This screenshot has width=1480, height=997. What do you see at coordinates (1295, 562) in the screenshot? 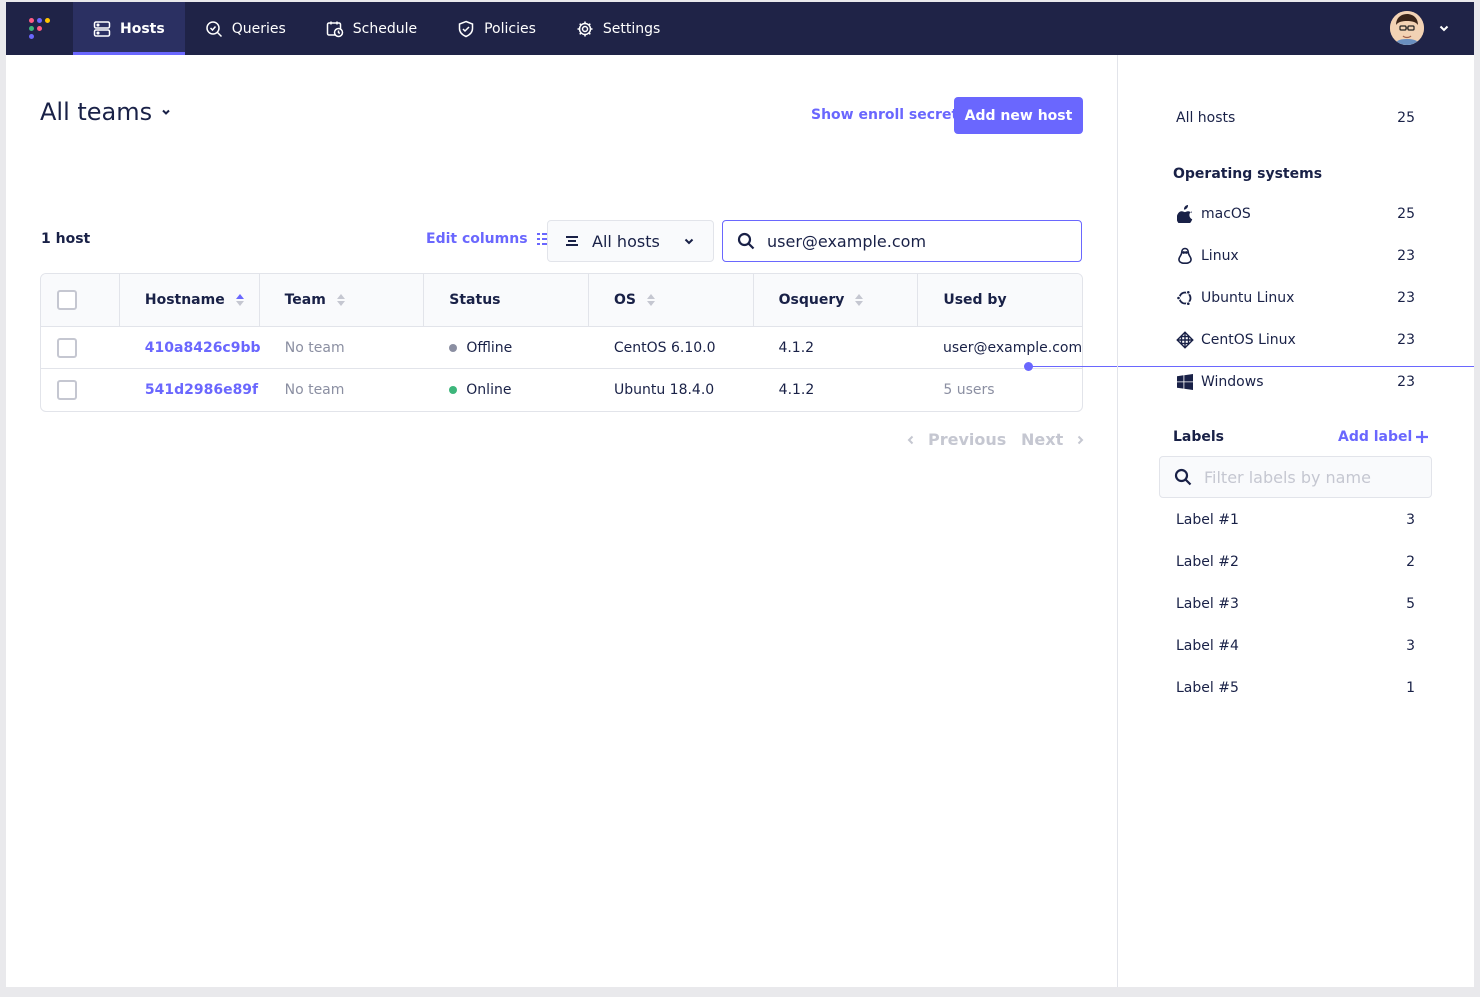
I see `sidebar-item-label-2: Label #2 2` at bounding box center [1295, 562].